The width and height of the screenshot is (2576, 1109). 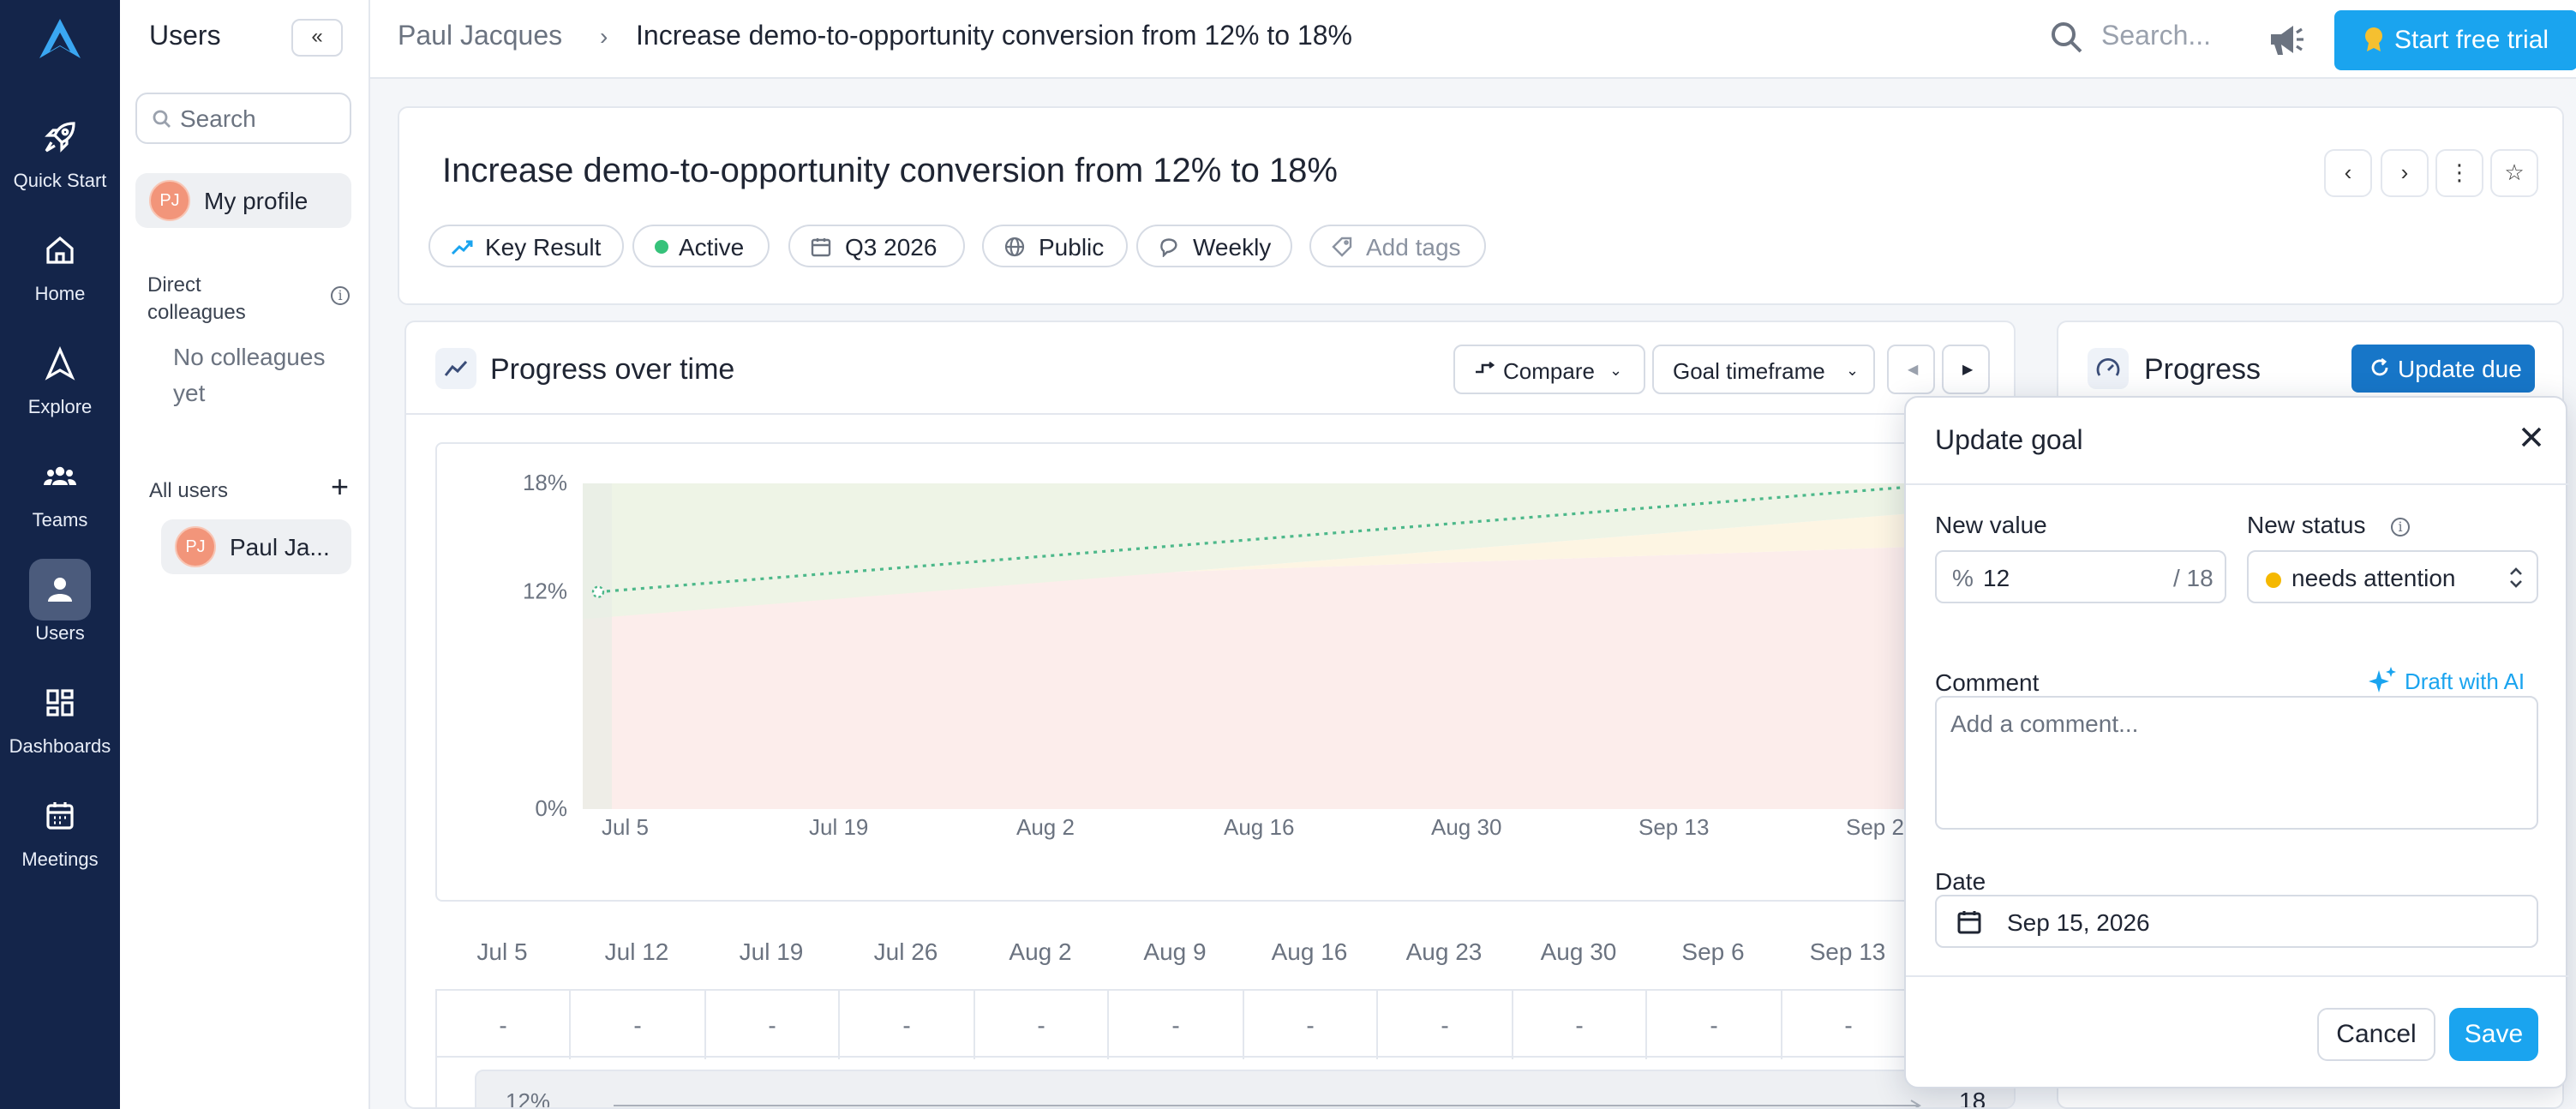 I want to click on nav-meetings: Meetings, so click(x=60, y=836).